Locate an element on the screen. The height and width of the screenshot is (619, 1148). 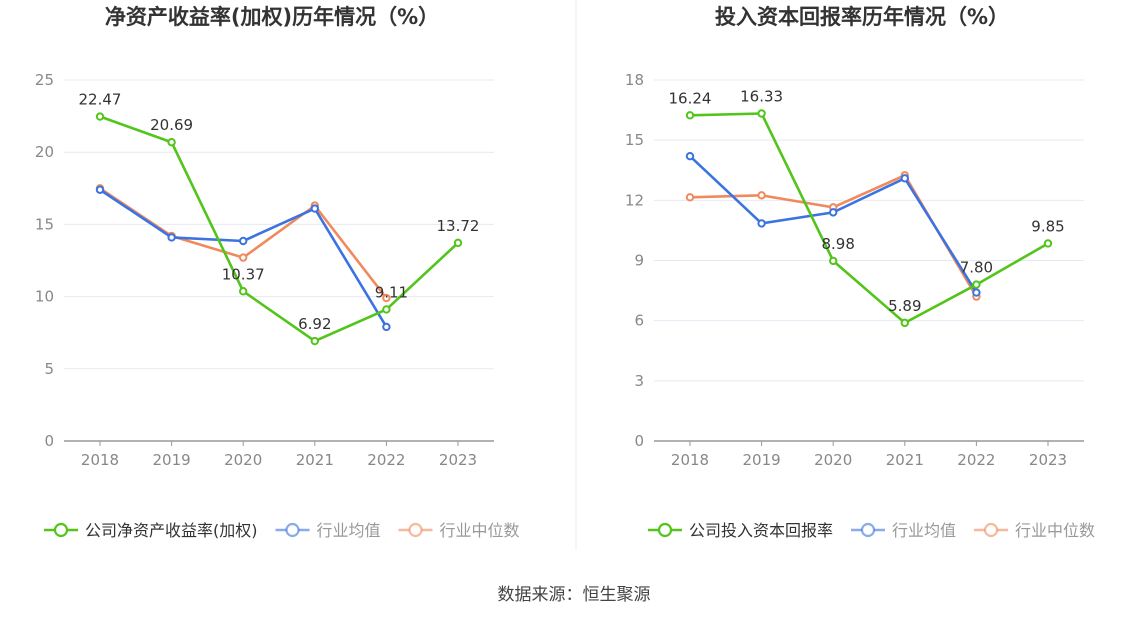
data-label: 20.69 is located at coordinates (171, 125).